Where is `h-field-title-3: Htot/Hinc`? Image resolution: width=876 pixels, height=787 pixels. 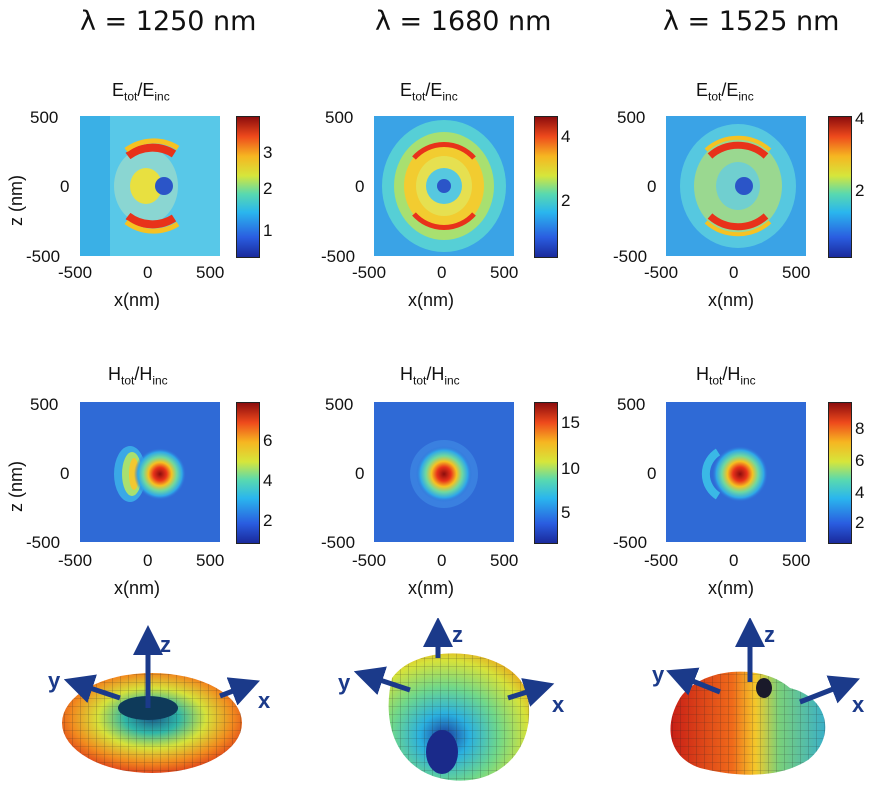
h-field-title-3: Htot/Hinc is located at coordinates (726, 376).